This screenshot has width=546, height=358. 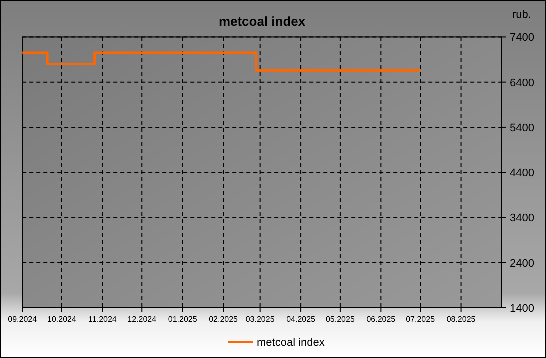 I want to click on y-tick-label: 1400, so click(x=522, y=309).